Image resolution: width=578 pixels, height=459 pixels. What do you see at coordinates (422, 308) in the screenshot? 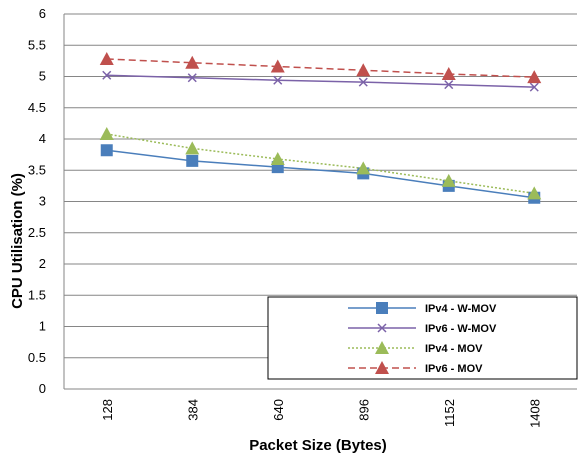
I see `legend-item: IPv4 - W-MOV` at bounding box center [422, 308].